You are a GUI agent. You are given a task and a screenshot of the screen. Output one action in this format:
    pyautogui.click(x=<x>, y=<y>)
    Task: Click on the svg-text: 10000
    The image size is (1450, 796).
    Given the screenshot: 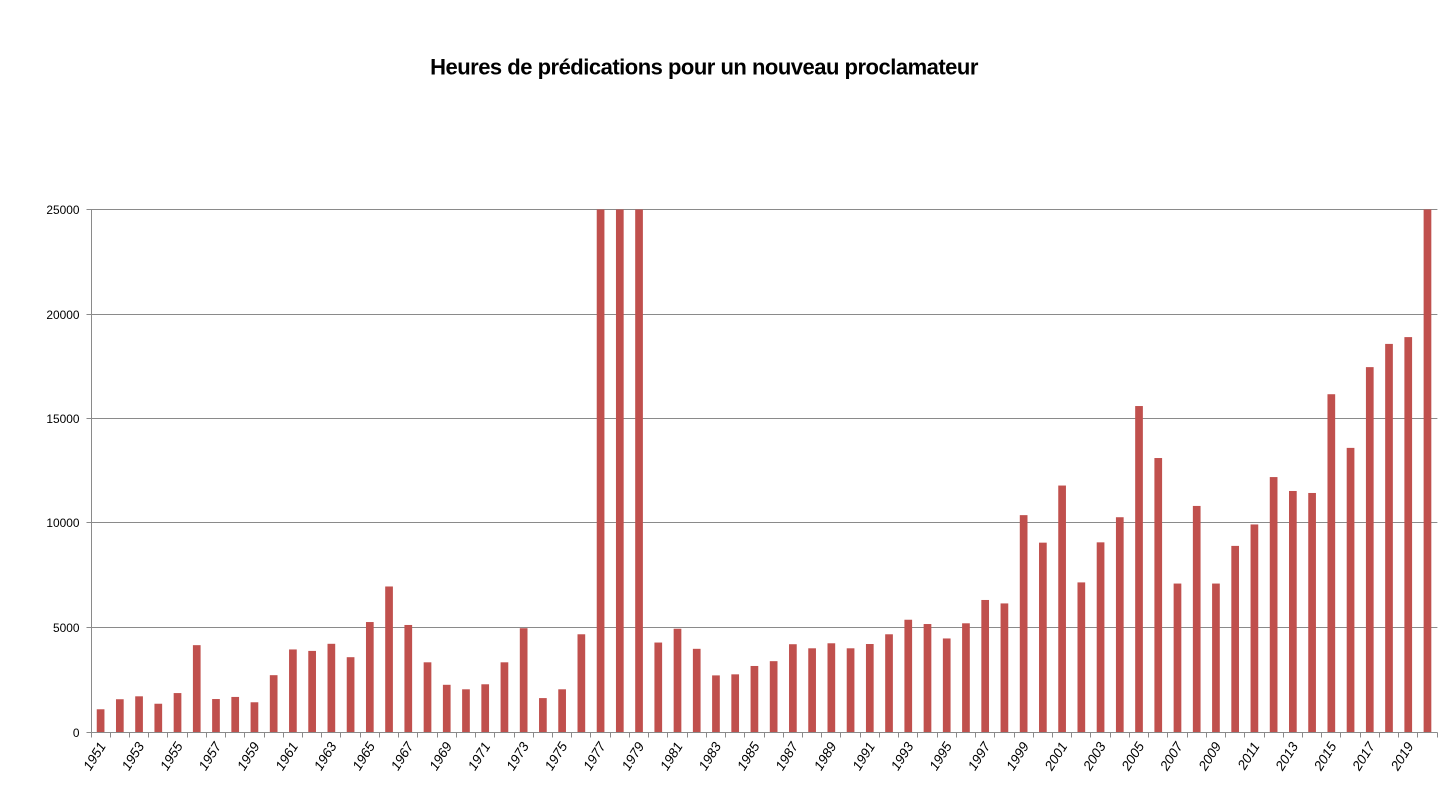 What is the action you would take?
    pyautogui.click(x=62, y=523)
    